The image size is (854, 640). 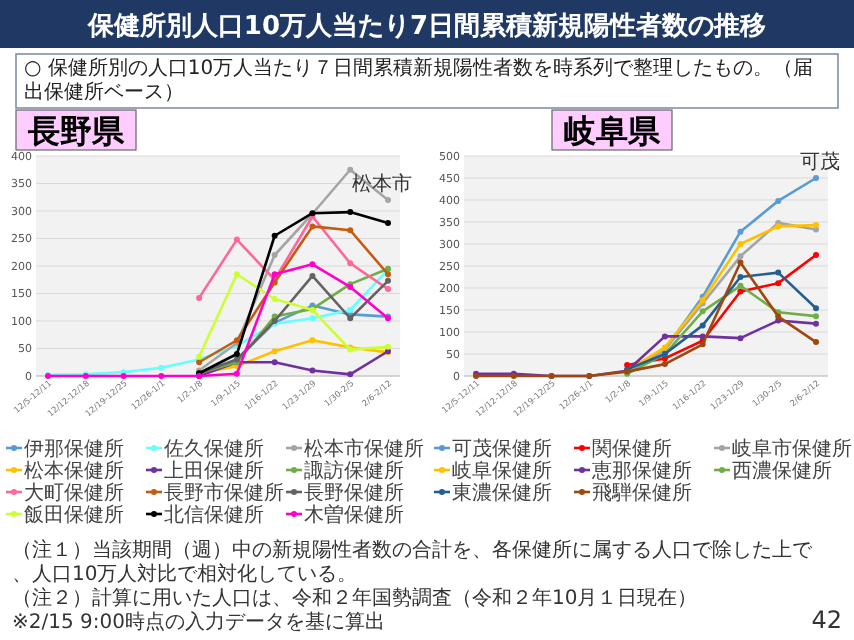 I want to click on legend-label: 長野市保健所, so click(x=224, y=493).